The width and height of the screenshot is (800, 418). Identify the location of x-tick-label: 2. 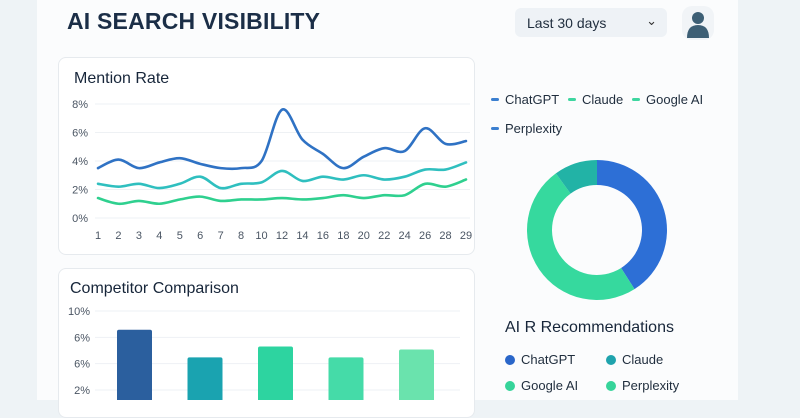
(118, 236).